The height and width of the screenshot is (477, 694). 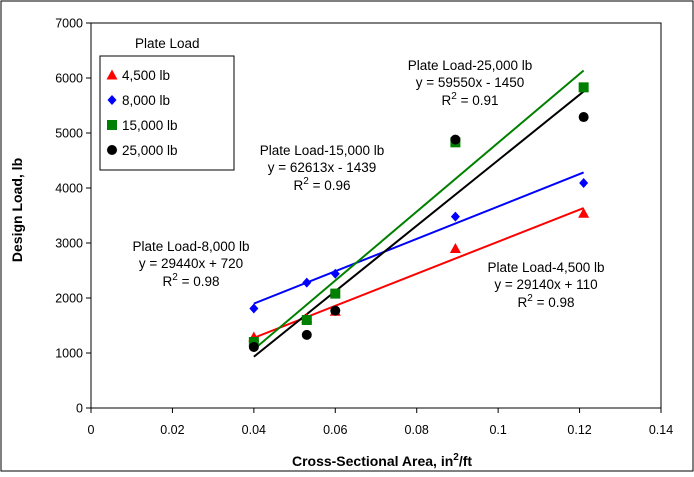 I want to click on annotation-4500-line-0: Plate Load-4,500 lb, so click(x=545, y=267).